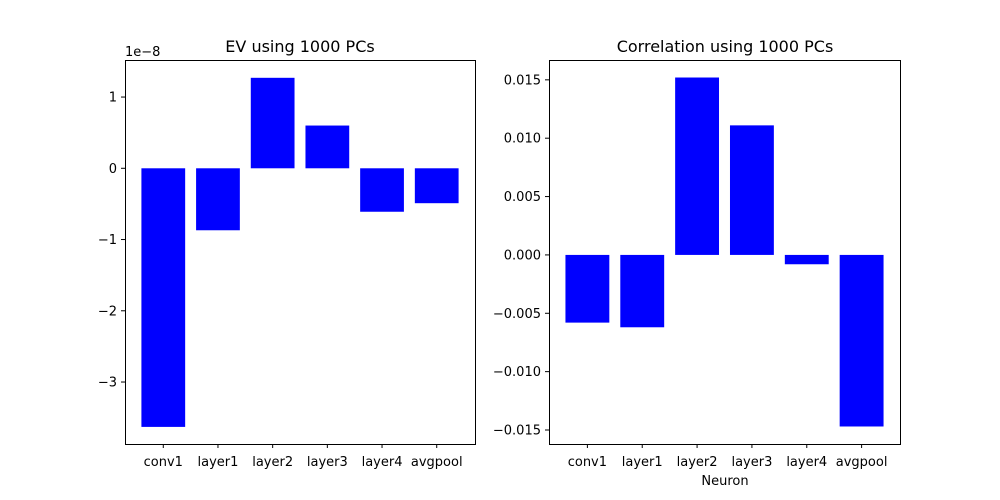 This screenshot has height=500, width=1000. What do you see at coordinates (107, 240) in the screenshot?
I see `y-tick-label: −1` at bounding box center [107, 240].